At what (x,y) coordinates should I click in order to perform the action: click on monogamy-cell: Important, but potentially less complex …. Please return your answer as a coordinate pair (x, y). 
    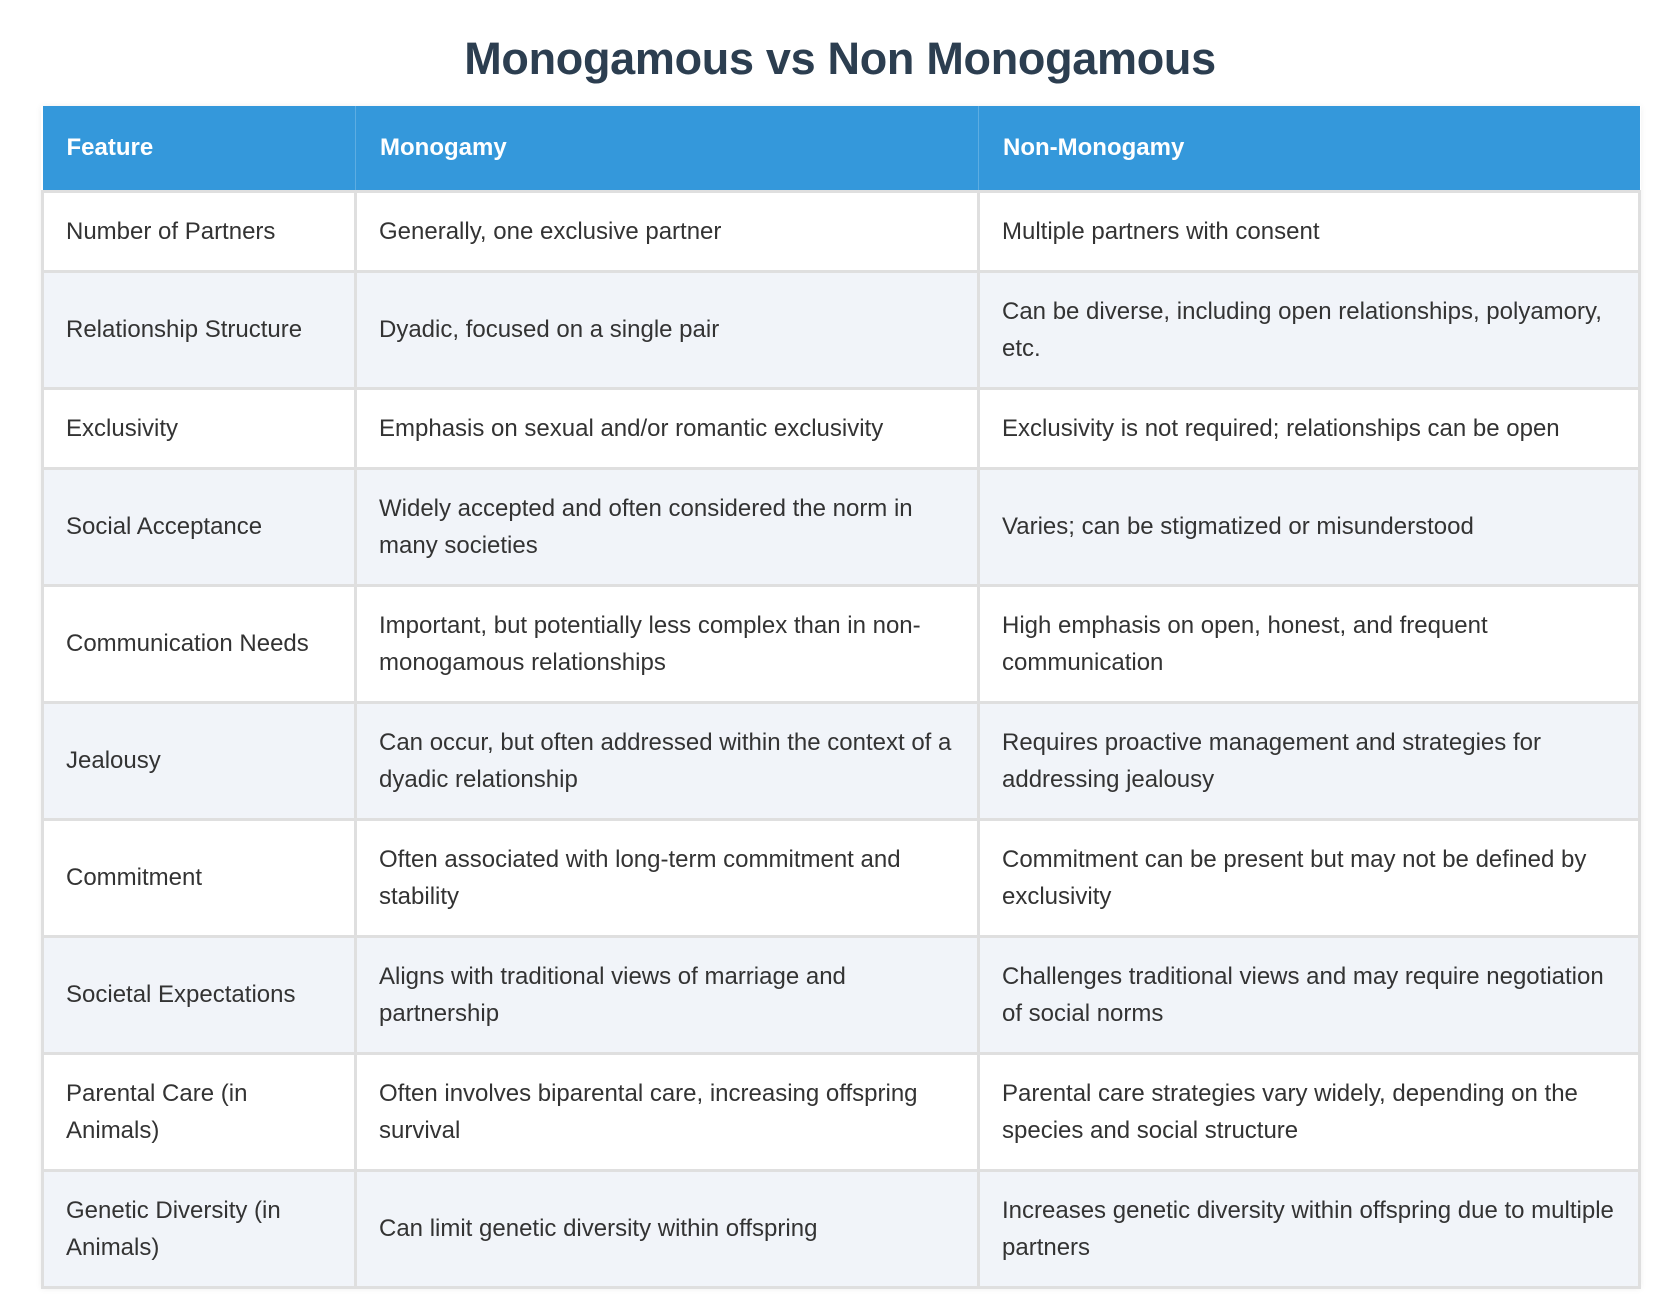
    Looking at the image, I should click on (667, 643).